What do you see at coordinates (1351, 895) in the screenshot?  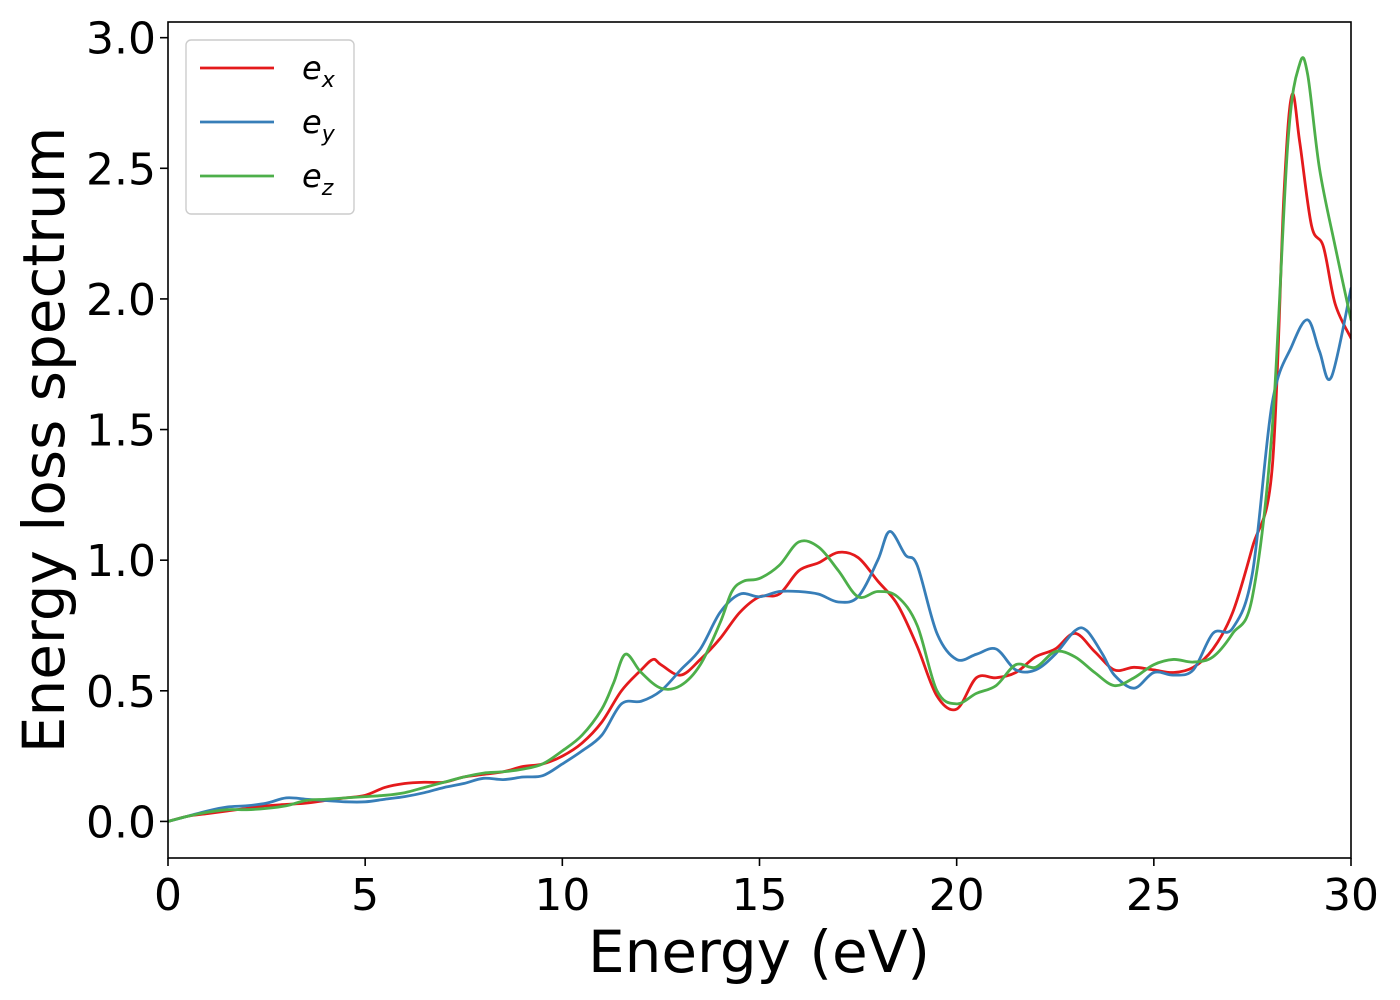 I see `x-tick-label: 30` at bounding box center [1351, 895].